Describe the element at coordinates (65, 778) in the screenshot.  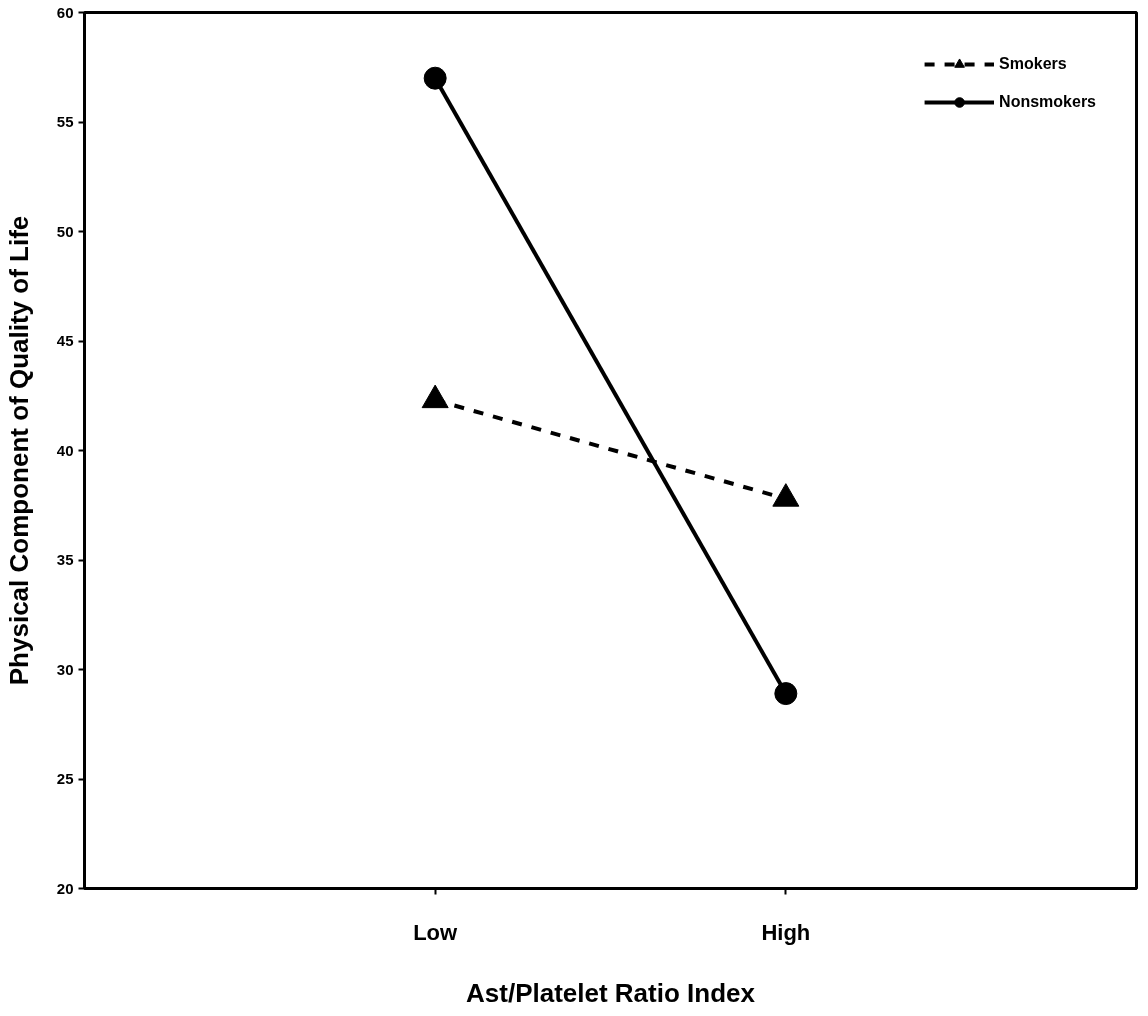
I see `y-tick-label: 25` at that location.